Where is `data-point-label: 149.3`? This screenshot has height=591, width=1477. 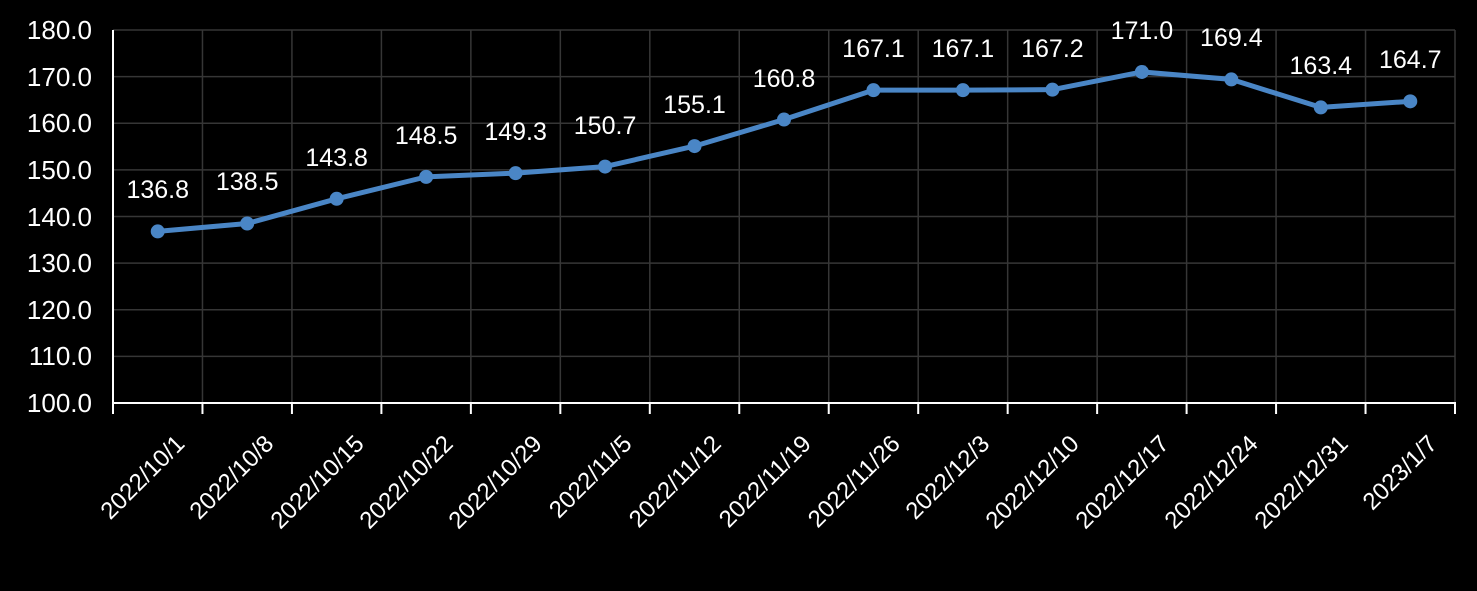 data-point-label: 149.3 is located at coordinates (515, 132).